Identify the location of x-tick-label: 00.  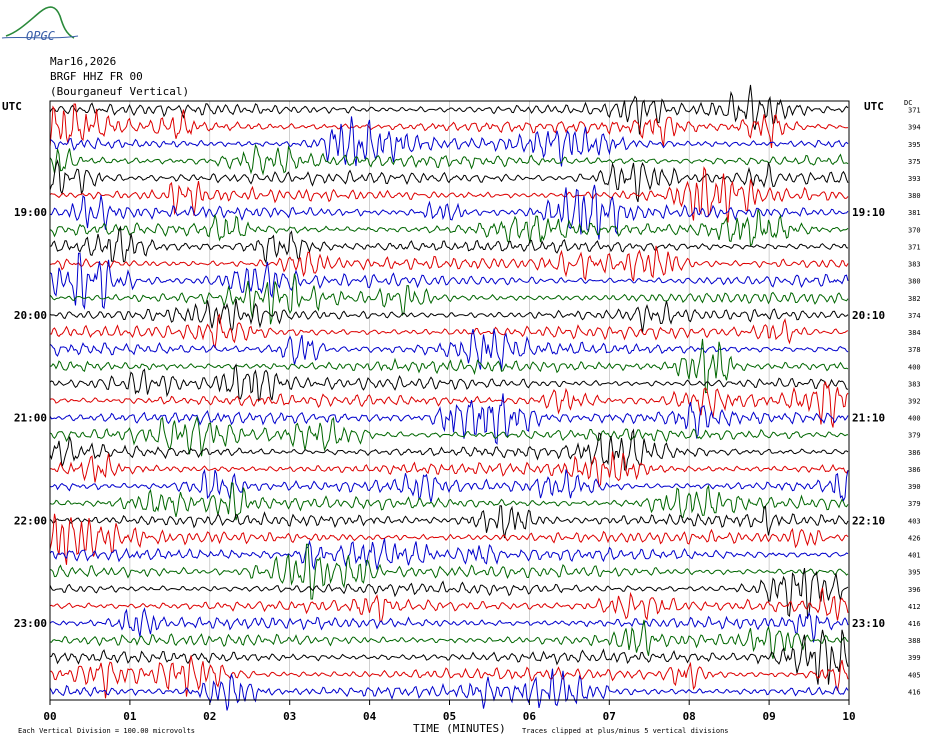
(49, 716).